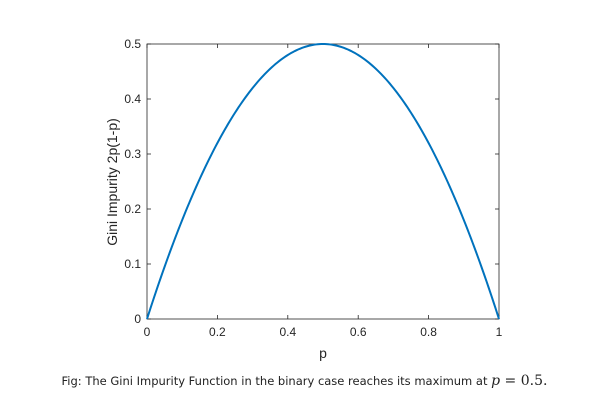  I want to click on x-tick-label: 0.8, so click(428, 332).